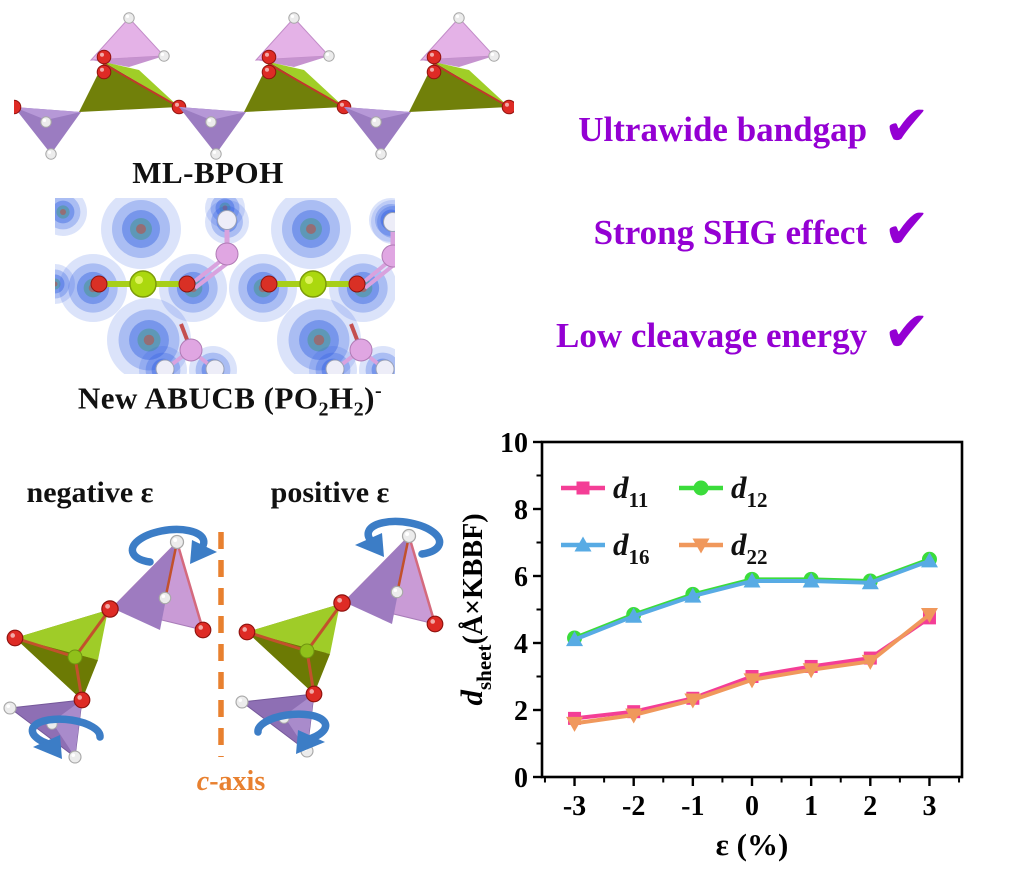 The width and height of the screenshot is (1021, 872). I want to click on legend-label-d16: d16, so click(631, 548).